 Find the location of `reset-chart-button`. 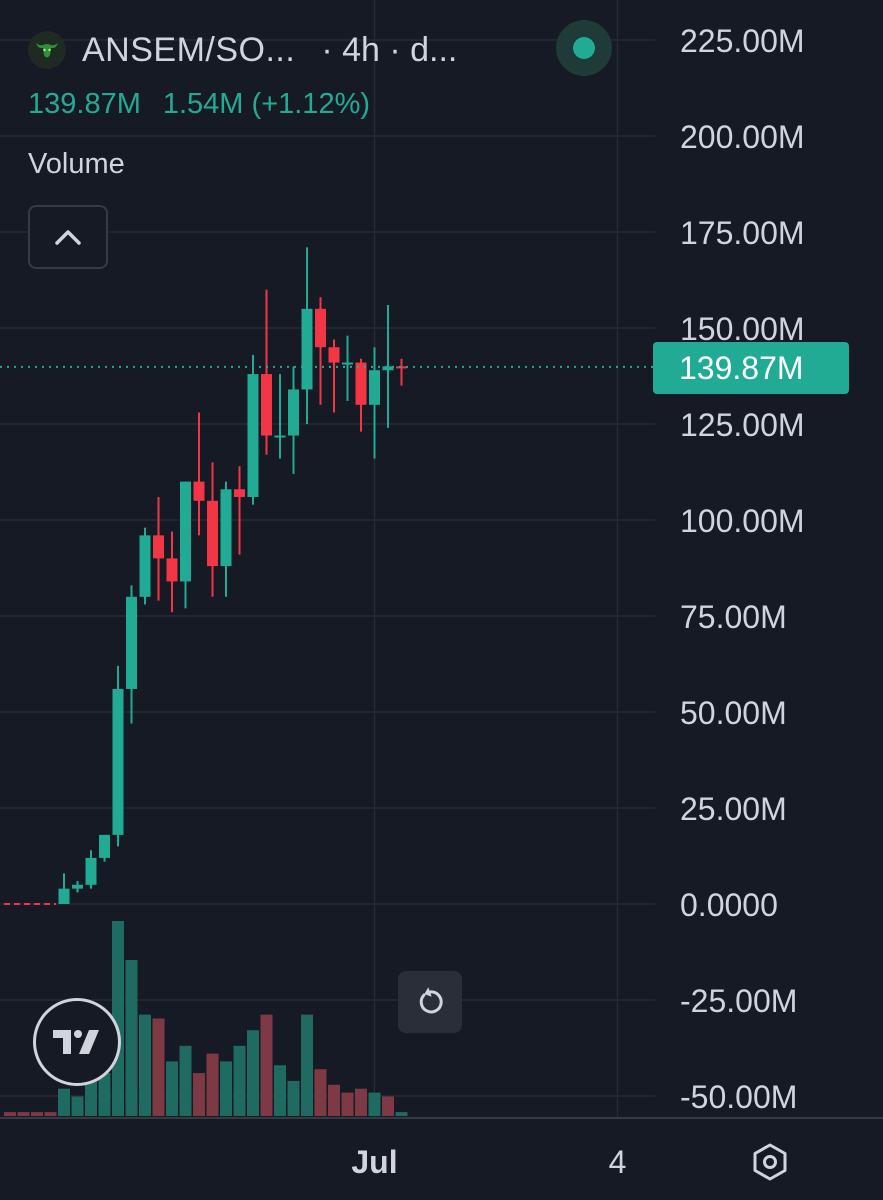

reset-chart-button is located at coordinates (430, 1002).